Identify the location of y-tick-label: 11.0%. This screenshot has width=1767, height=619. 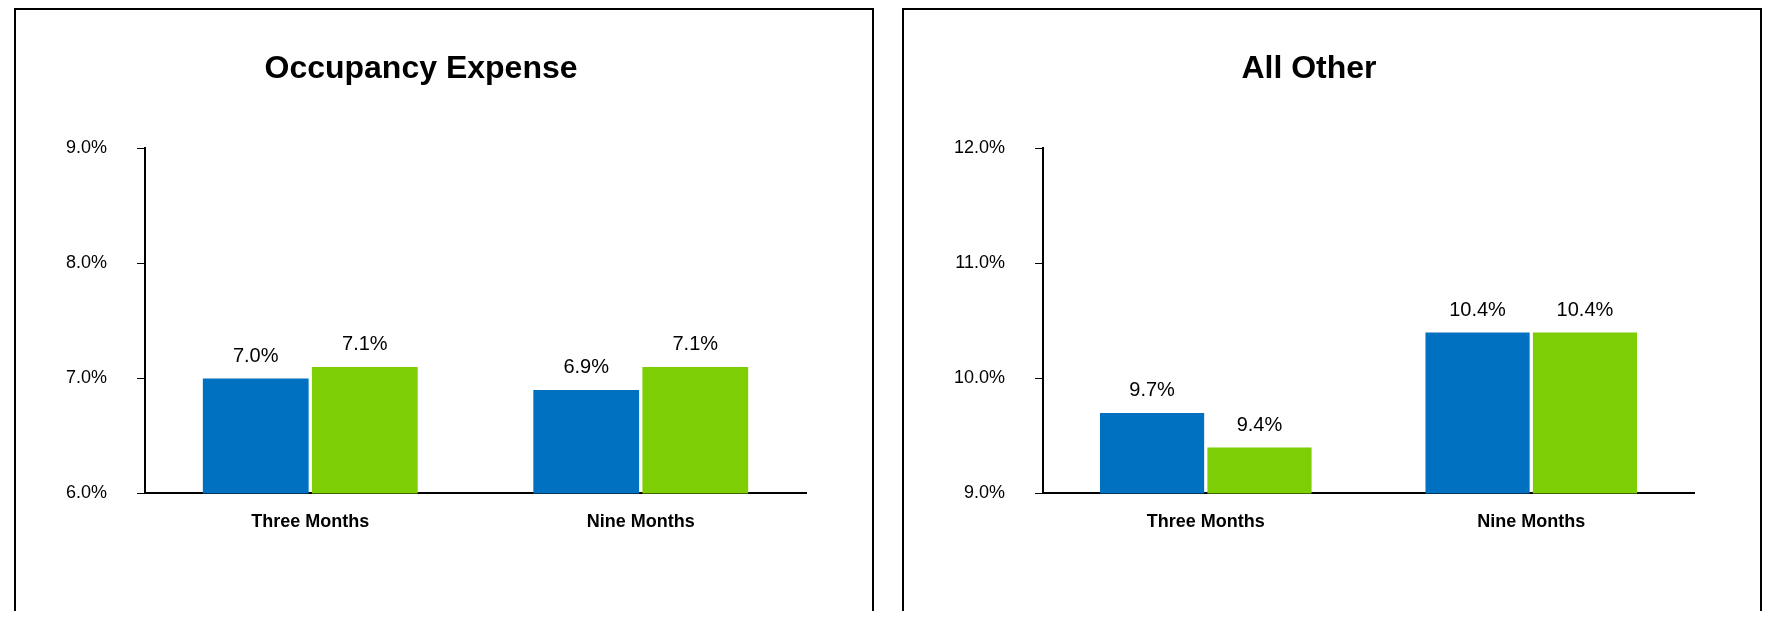
(980, 262).